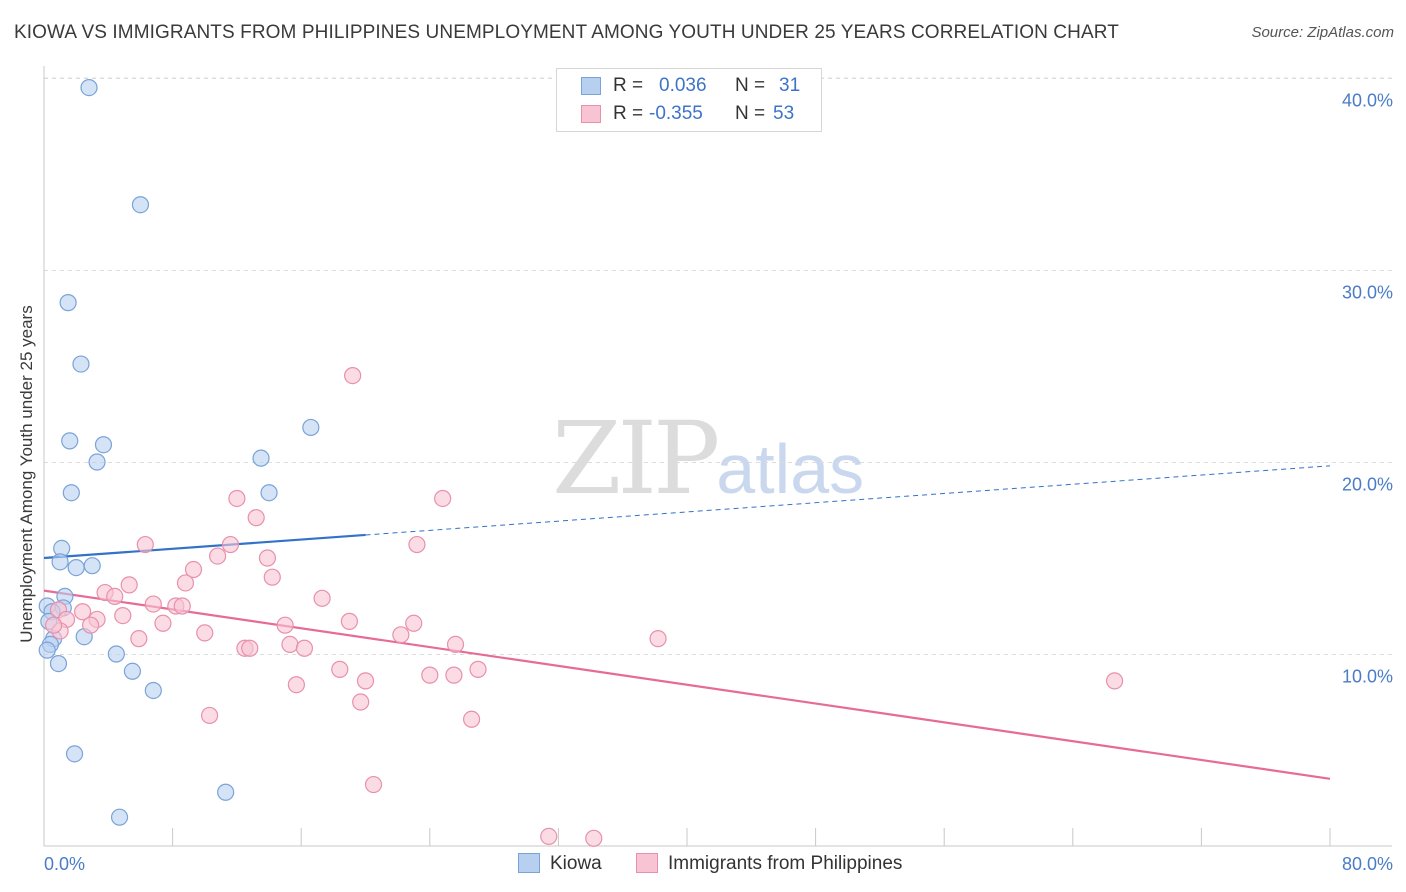 The height and width of the screenshot is (892, 1406). What do you see at coordinates (689, 100) in the screenshot?
I see `correlation-legend: R = 0.036 N = 31 R = -0.355 N = 53` at bounding box center [689, 100].